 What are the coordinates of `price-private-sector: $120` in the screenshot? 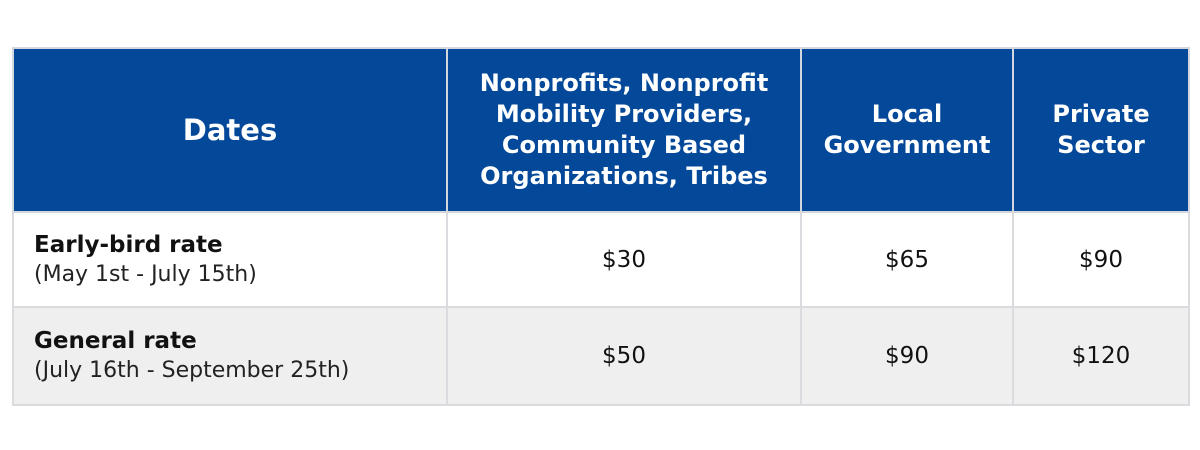 It's located at (1101, 356).